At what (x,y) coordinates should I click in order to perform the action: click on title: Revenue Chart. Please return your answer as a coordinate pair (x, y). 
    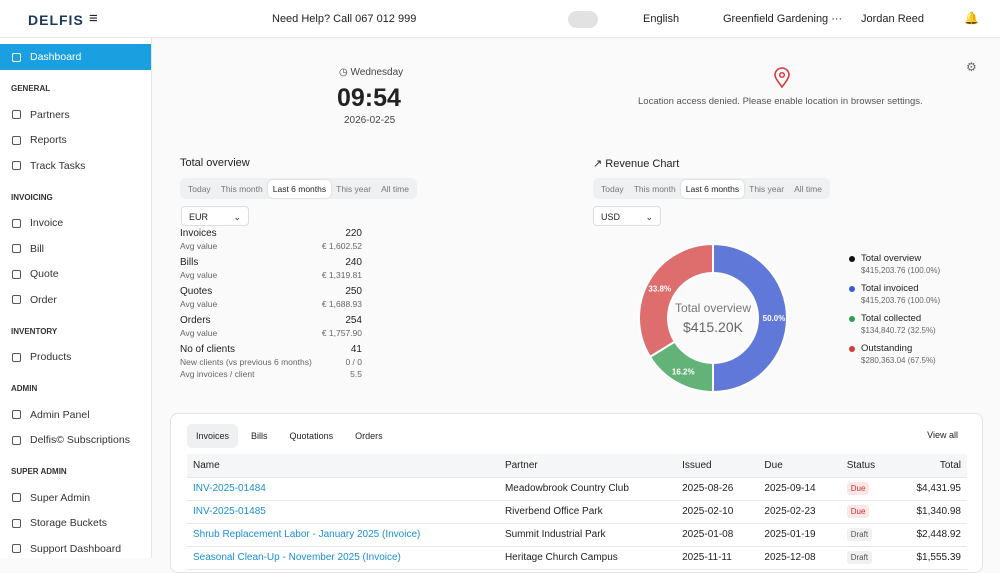
    Looking at the image, I should click on (642, 164).